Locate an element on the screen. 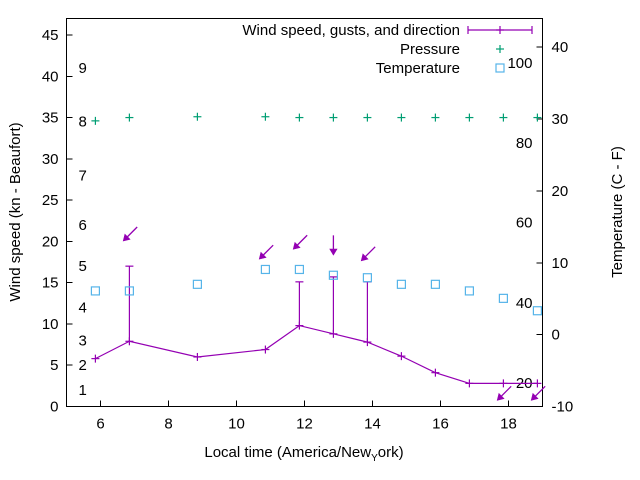 This screenshot has height=480, width=640. x-axis-title-pre: Local time (America/New is located at coordinates (287, 452).